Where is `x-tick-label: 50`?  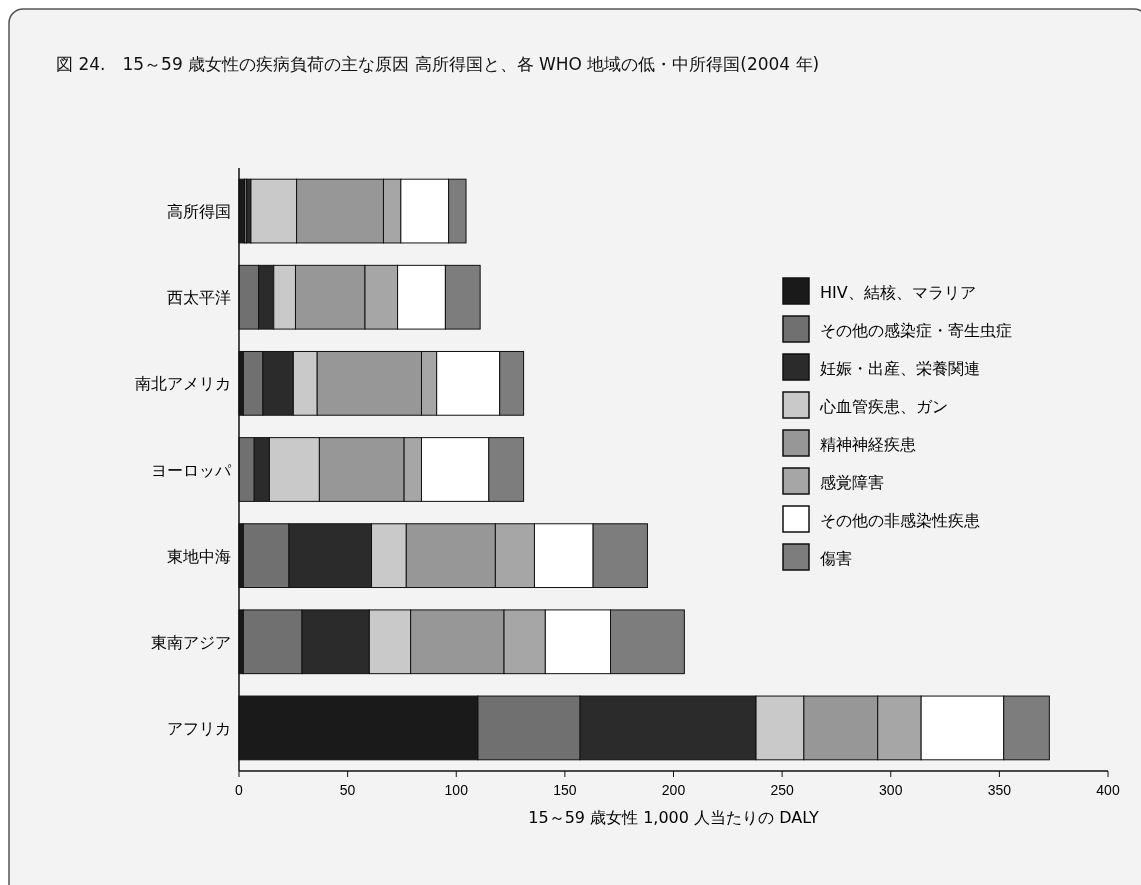
x-tick-label: 50 is located at coordinates (347, 790).